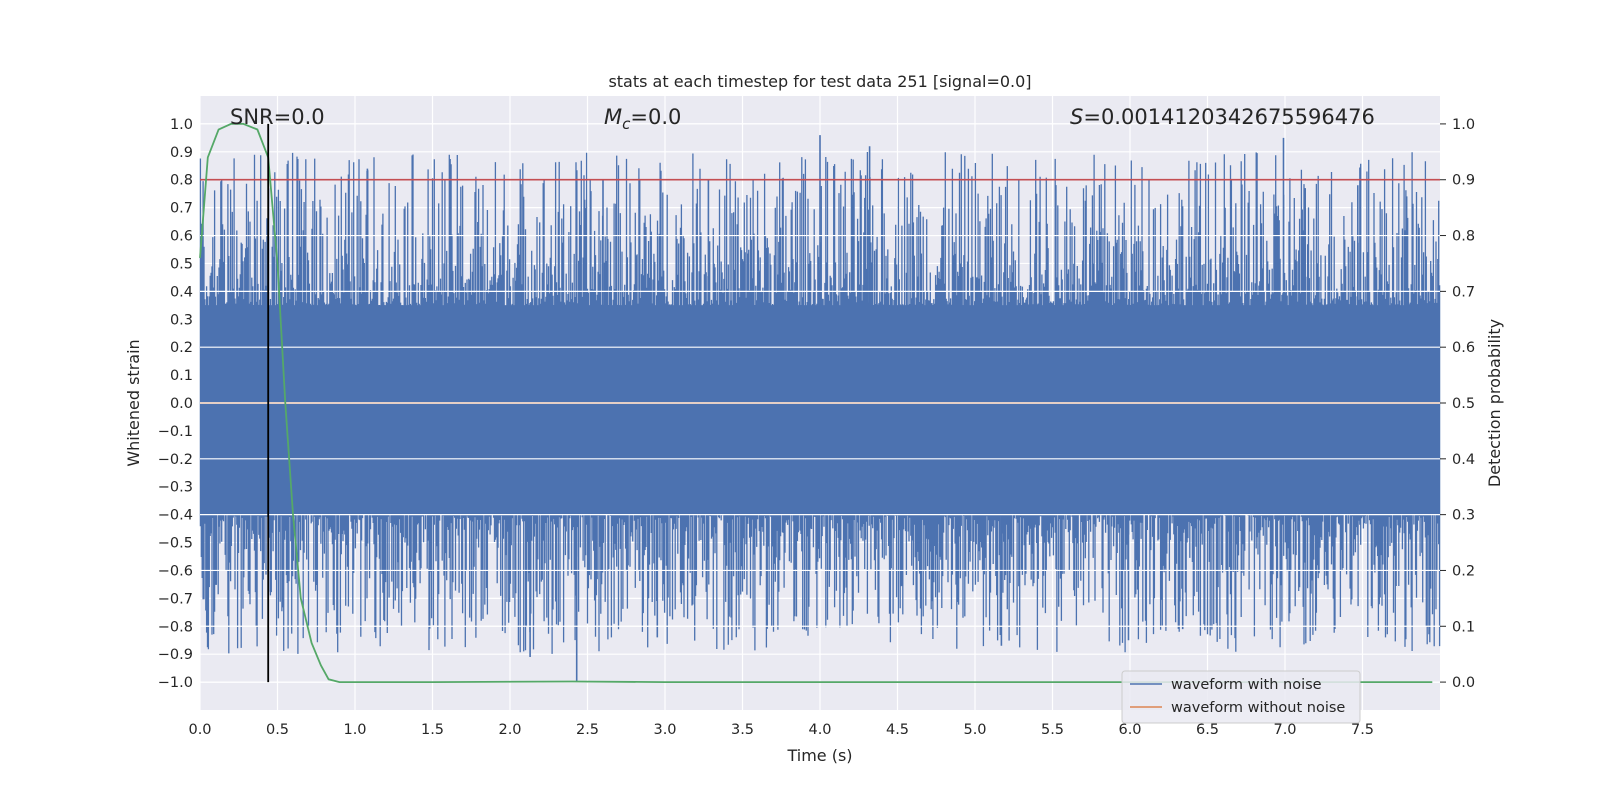 The height and width of the screenshot is (800, 1600). What do you see at coordinates (175, 488) in the screenshot?
I see `left-tick-label: −0.3` at bounding box center [175, 488].